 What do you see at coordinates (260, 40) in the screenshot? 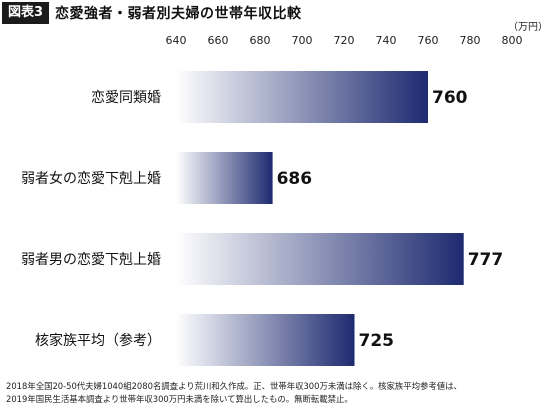
I see `x-tick-label: 680` at bounding box center [260, 40].